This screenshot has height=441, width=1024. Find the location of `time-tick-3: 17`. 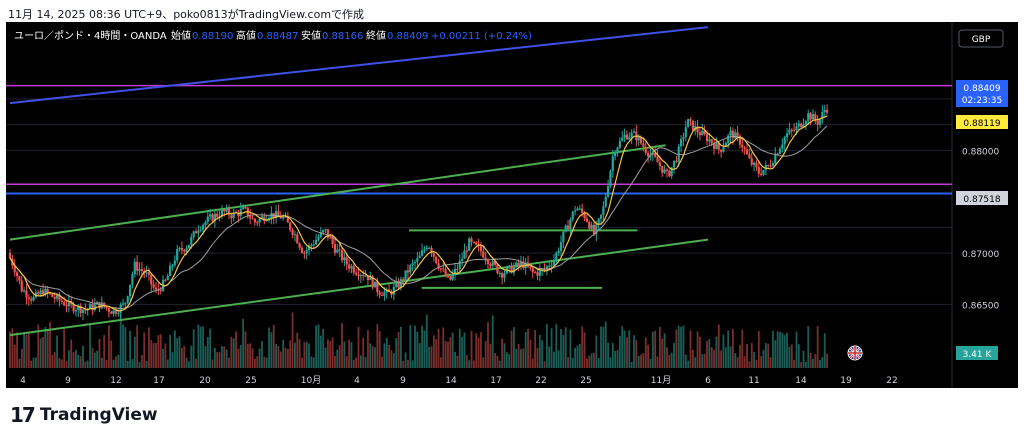

time-tick-3: 17 is located at coordinates (158, 381).